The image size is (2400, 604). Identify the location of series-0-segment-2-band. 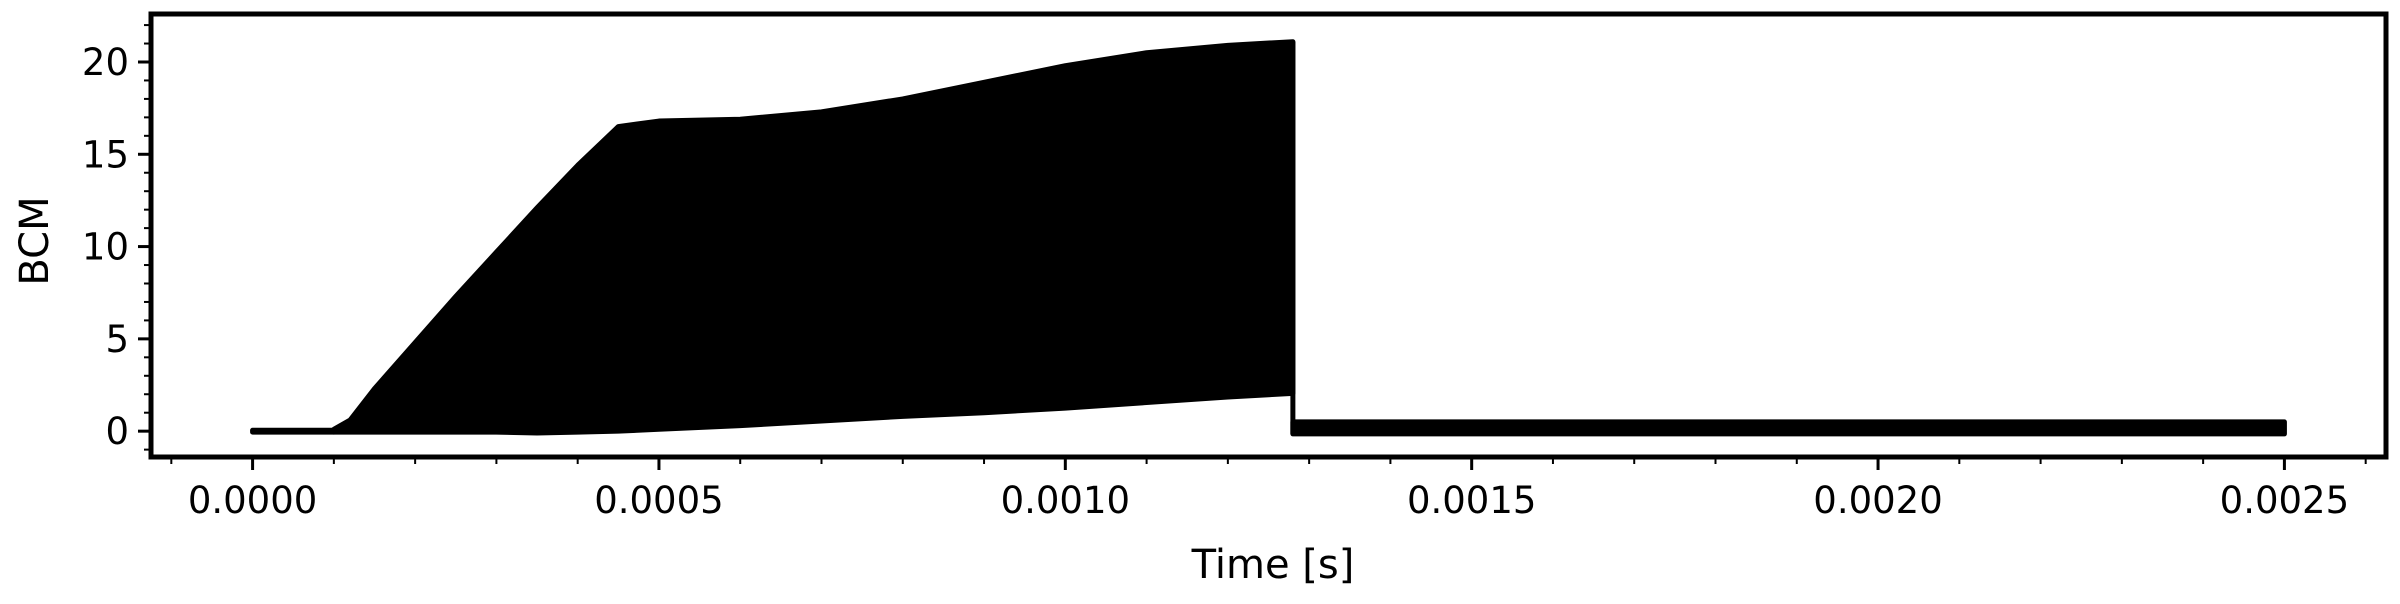
(1788, 428).